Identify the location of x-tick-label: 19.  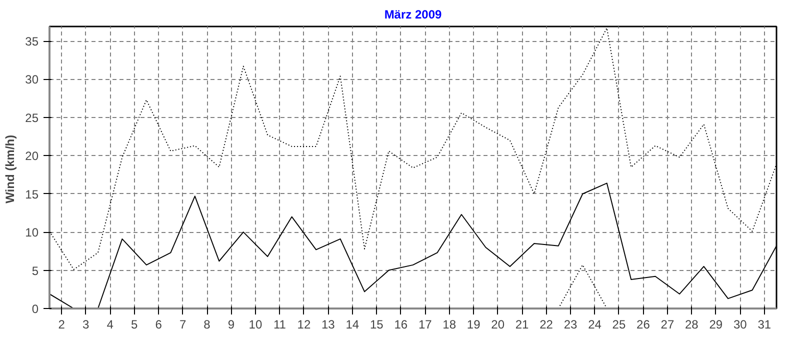
(473, 325).